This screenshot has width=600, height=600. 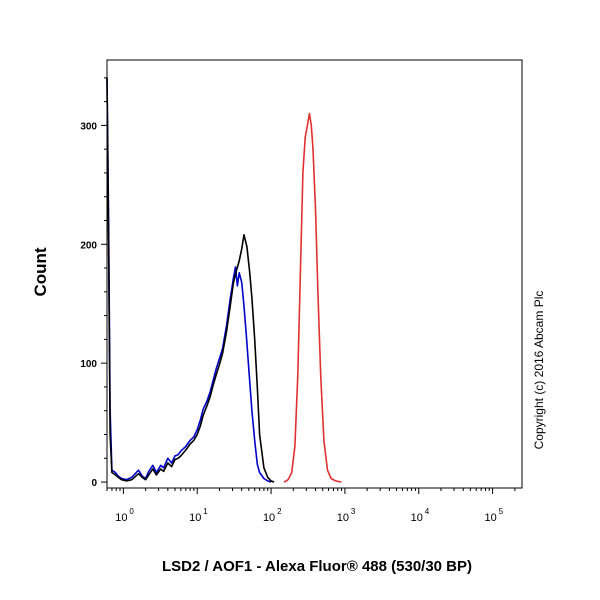 What do you see at coordinates (88, 245) in the screenshot?
I see `y-tick-label: 200` at bounding box center [88, 245].